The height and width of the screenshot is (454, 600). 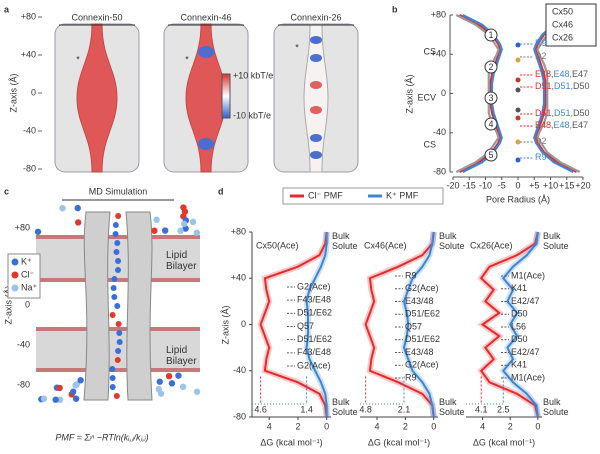 What do you see at coordinates (29, 287) in the screenshot?
I see `legend-entry: Na⁺` at bounding box center [29, 287].